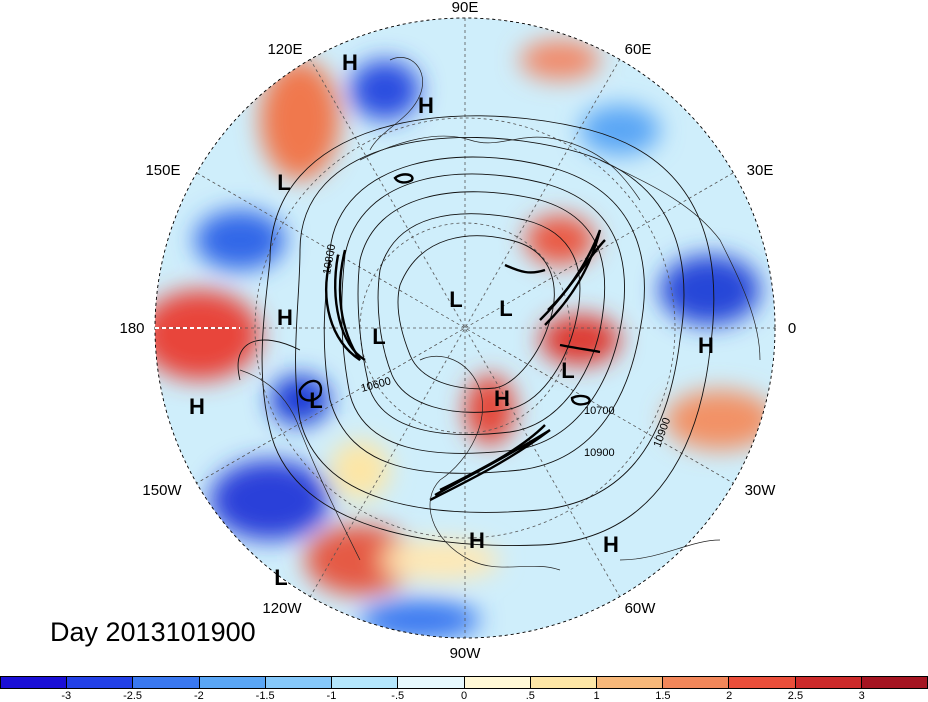  I want to click on colorbar-tick-label: -.5, so click(398, 696).